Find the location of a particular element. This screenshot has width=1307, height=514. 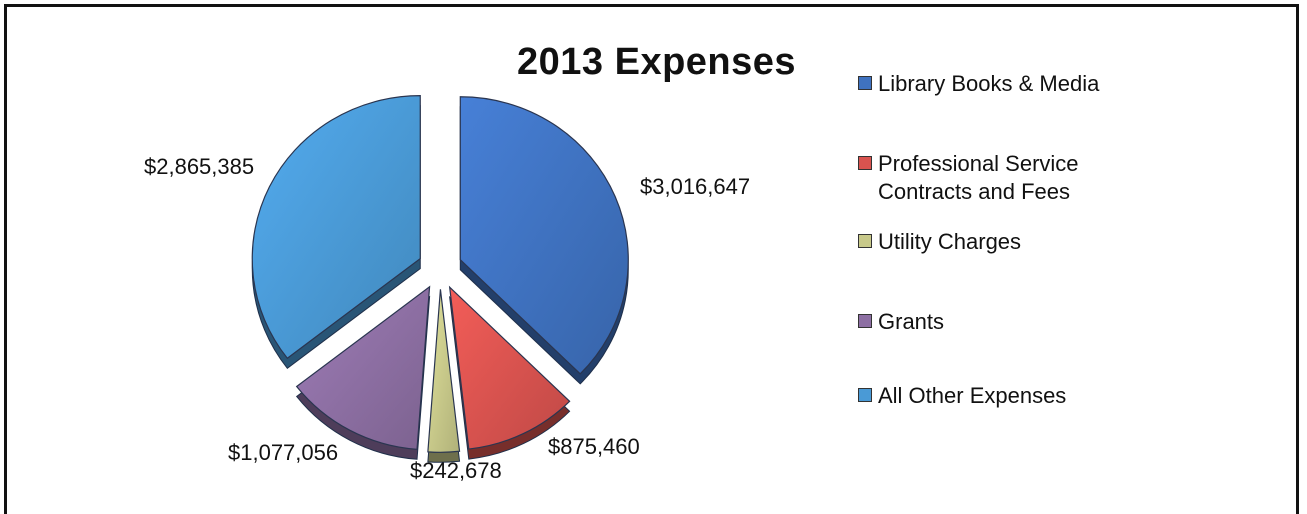

legend-swatch-utility-charges is located at coordinates (865, 241).